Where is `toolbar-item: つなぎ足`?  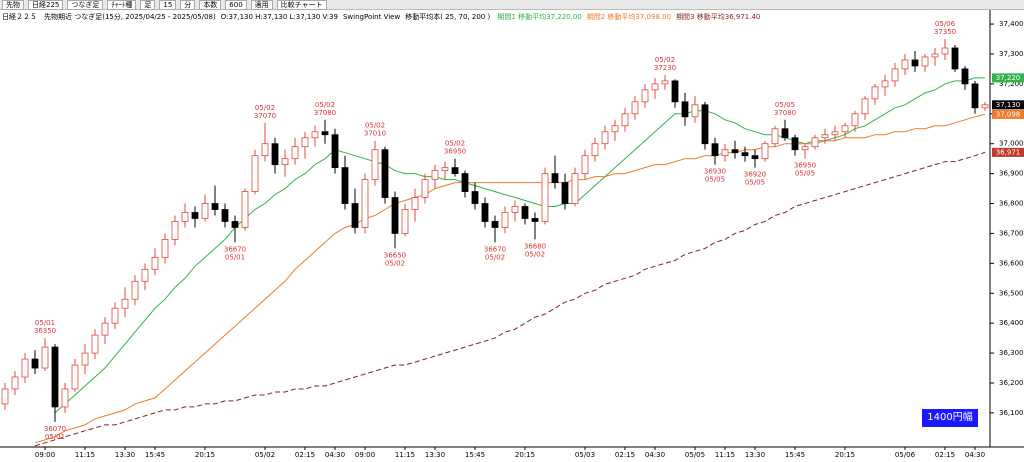 toolbar-item: つなぎ足 is located at coordinates (85, 5).